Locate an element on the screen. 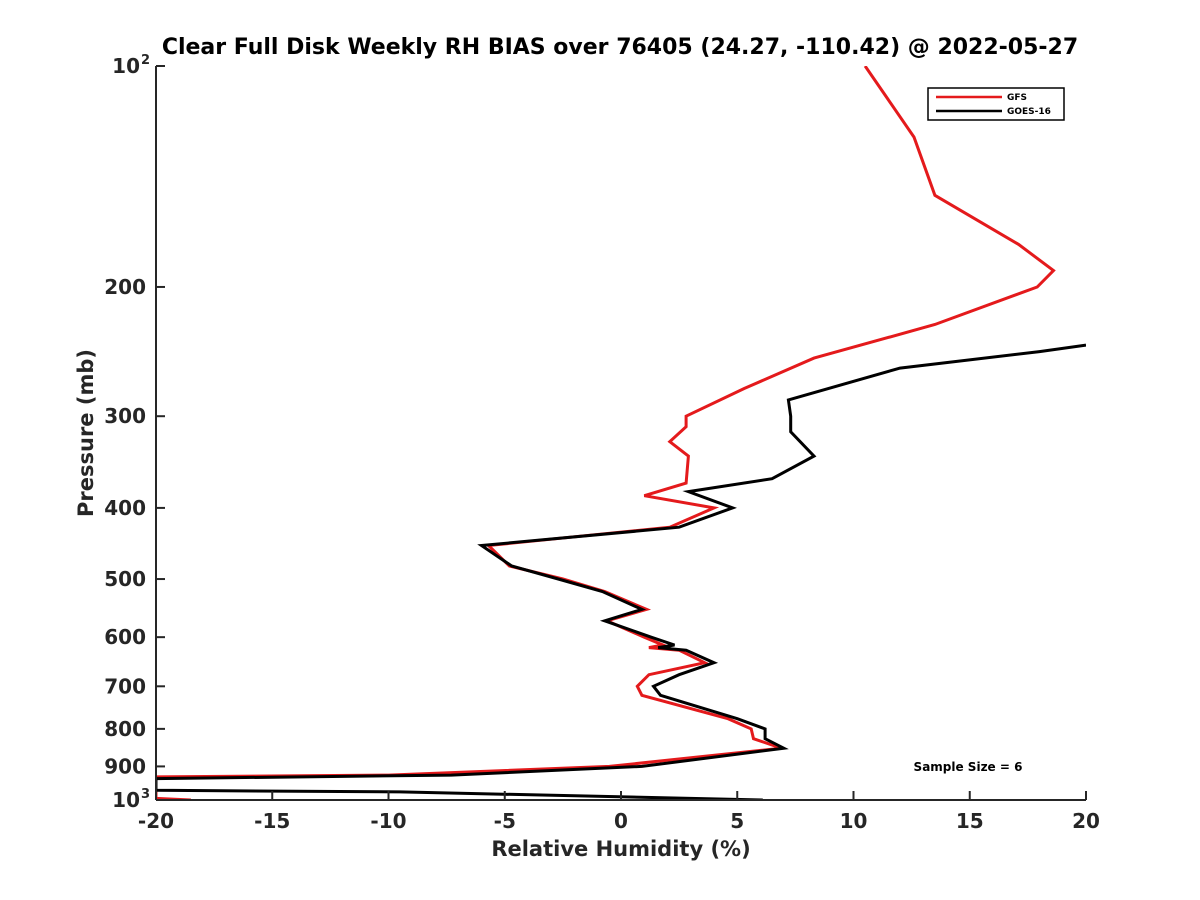 Image resolution: width=1200 pixels, height=900 pixels. x-tick-label: 15 is located at coordinates (970, 821).